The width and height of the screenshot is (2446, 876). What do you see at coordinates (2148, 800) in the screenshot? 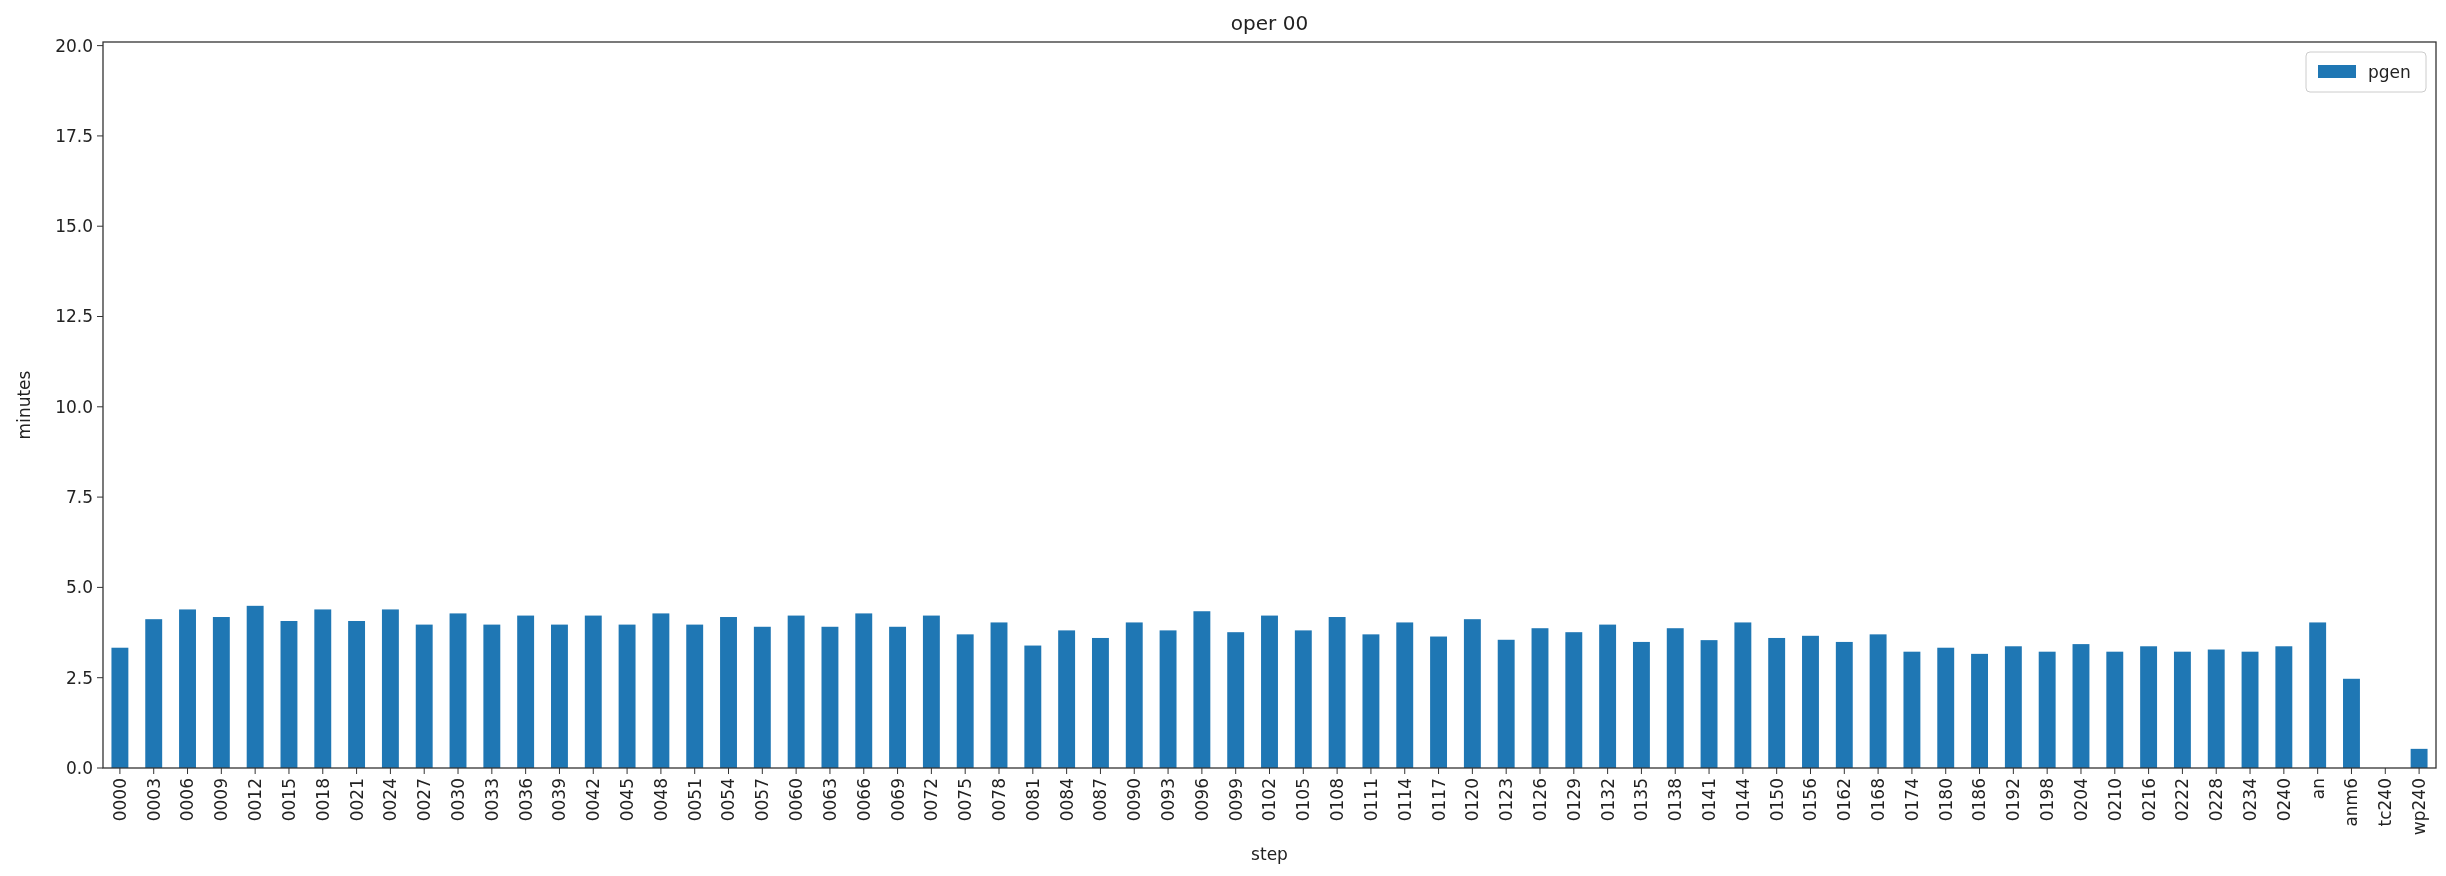
I see `x-tick-label: 0216` at bounding box center [2148, 800].